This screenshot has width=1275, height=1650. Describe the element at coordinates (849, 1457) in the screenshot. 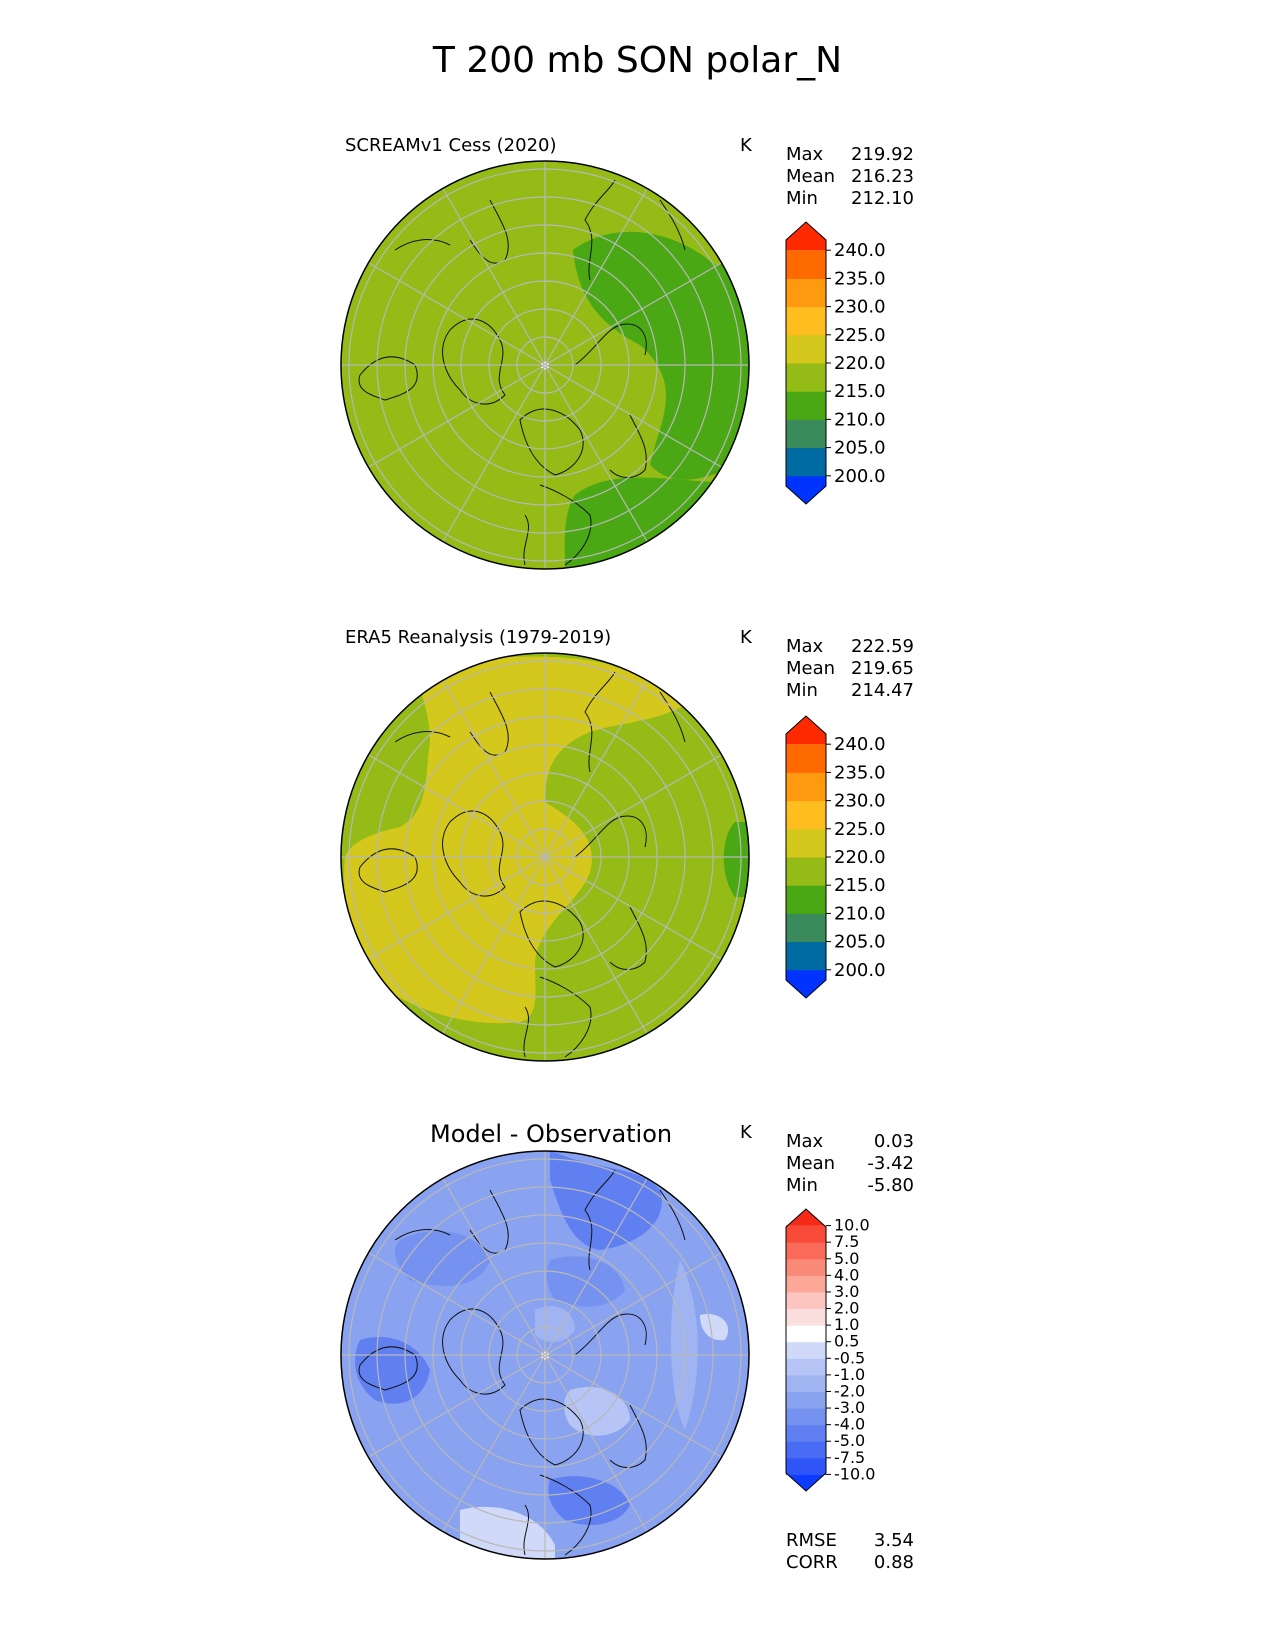

I see `colorbar-tick-label: -7.5` at that location.